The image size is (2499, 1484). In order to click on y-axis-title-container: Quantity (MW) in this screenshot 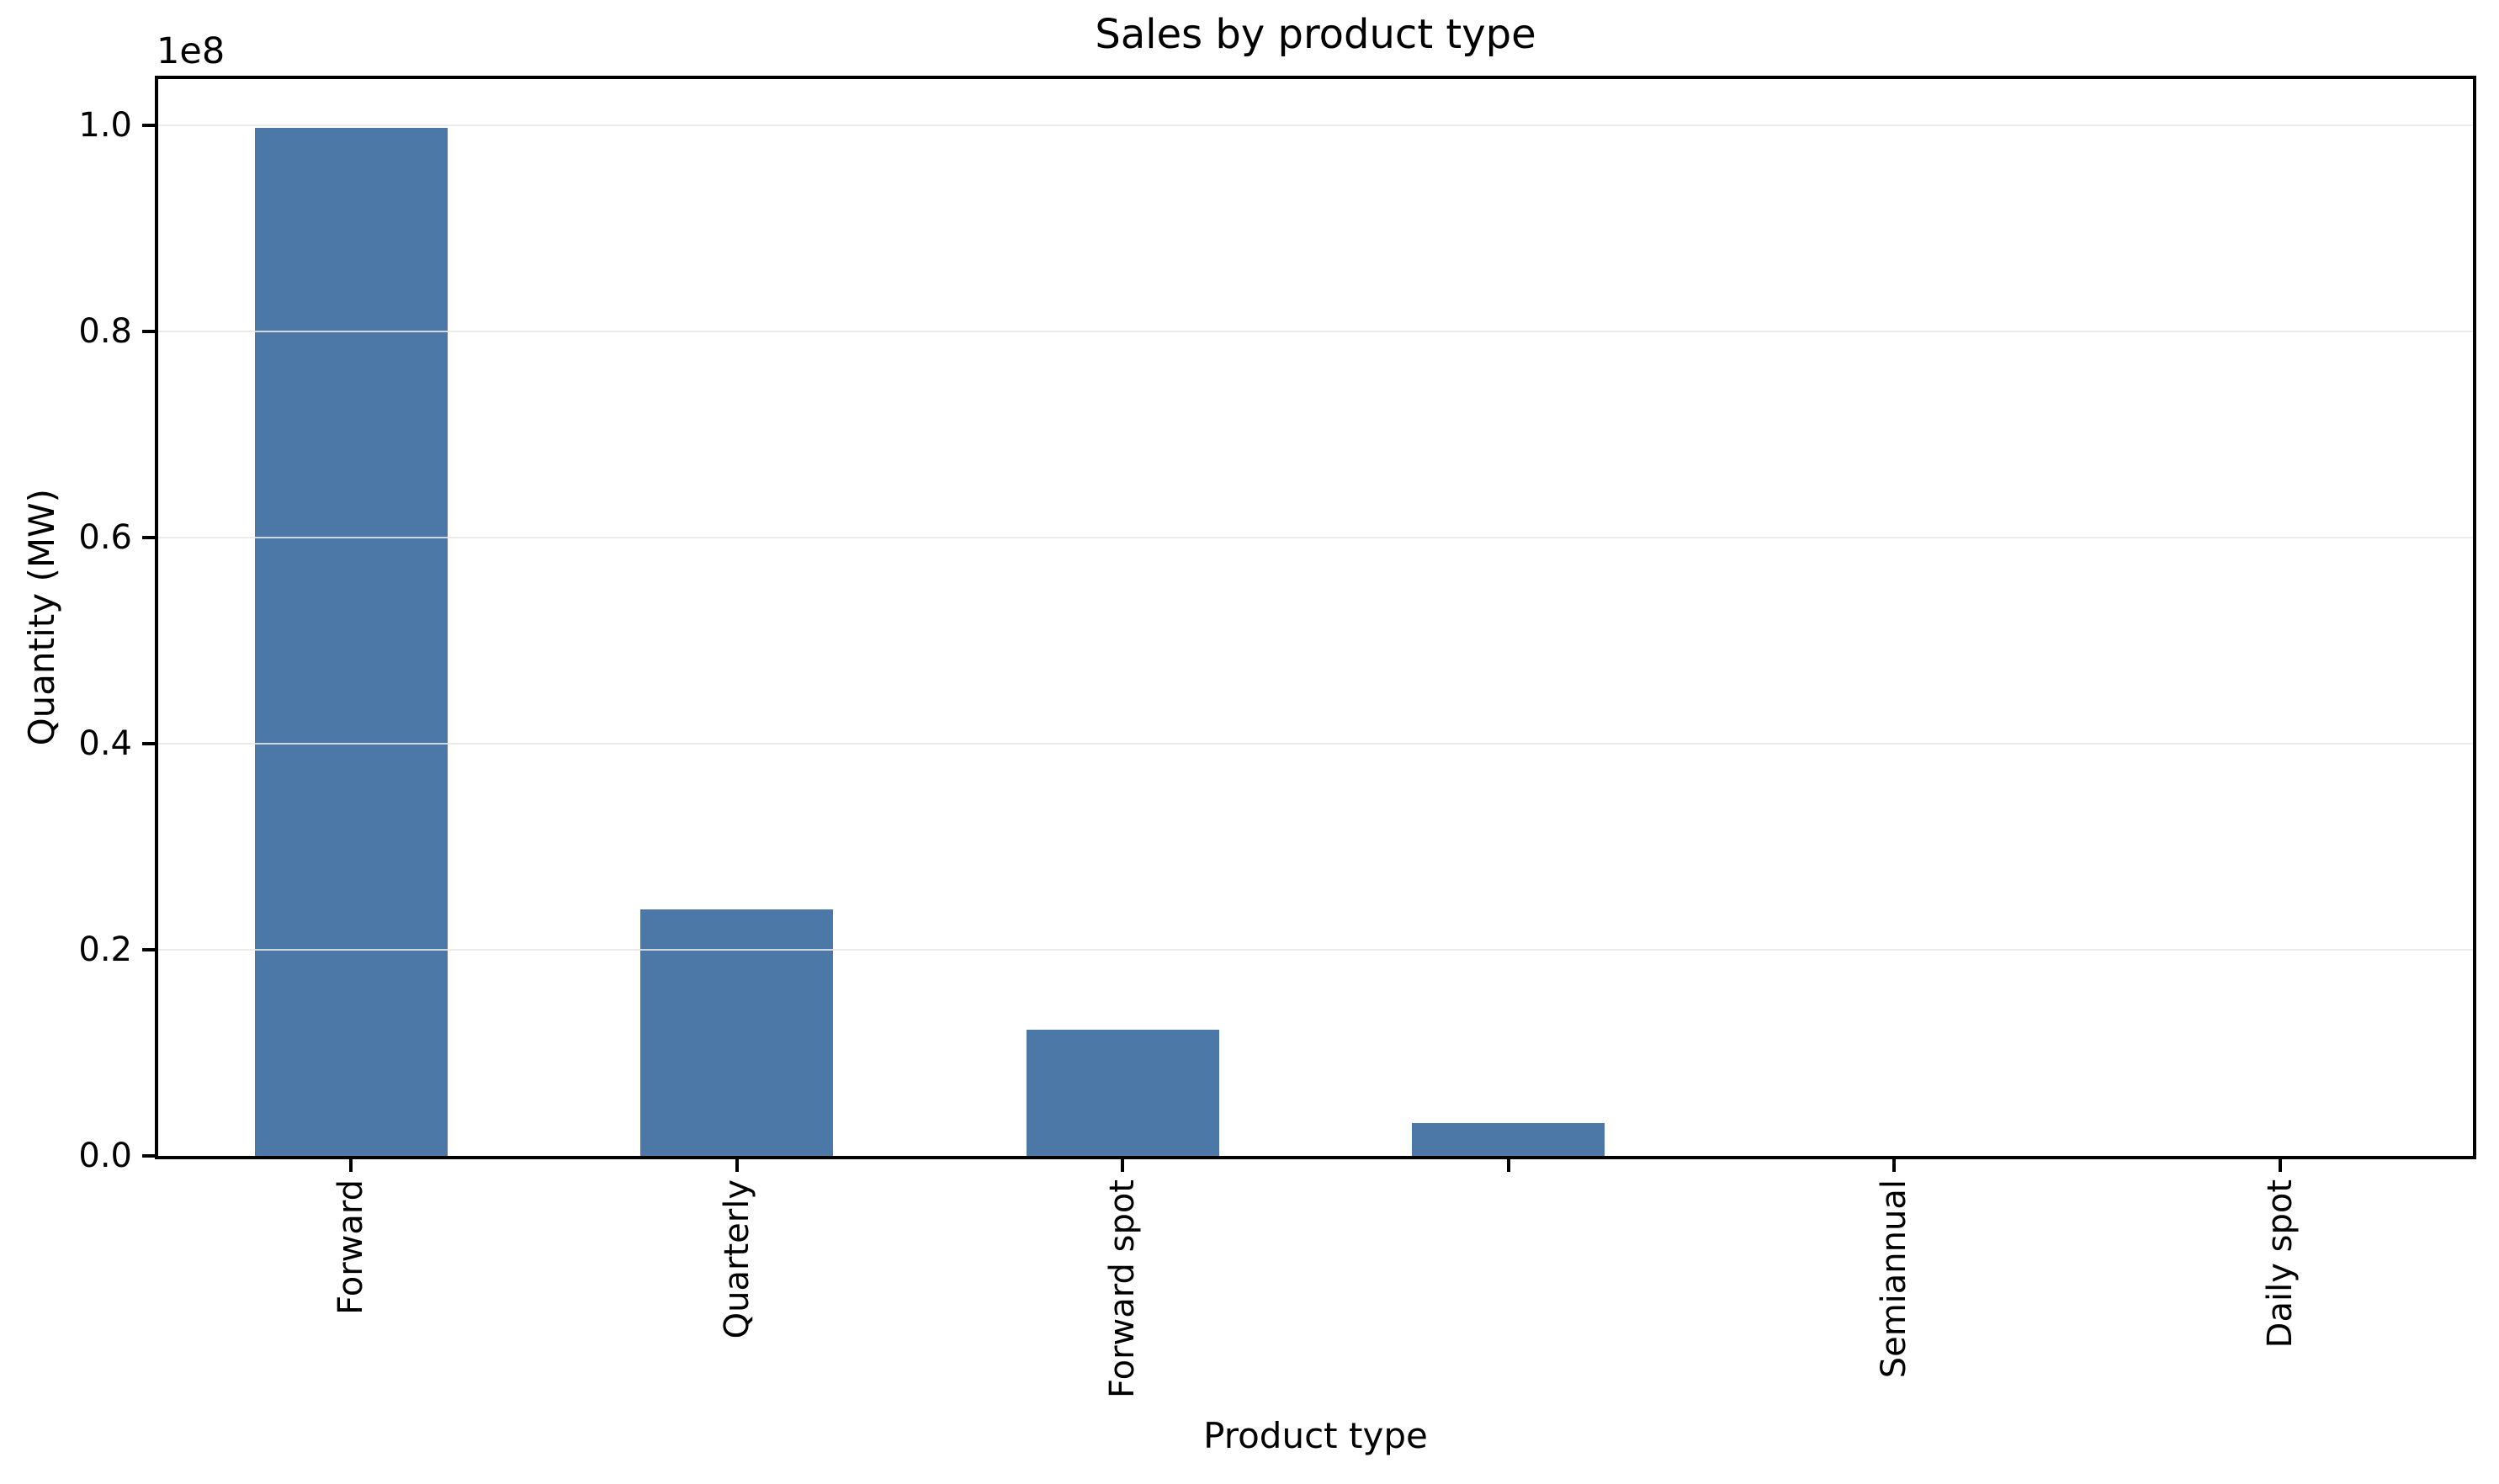, I will do `click(42, 617)`.